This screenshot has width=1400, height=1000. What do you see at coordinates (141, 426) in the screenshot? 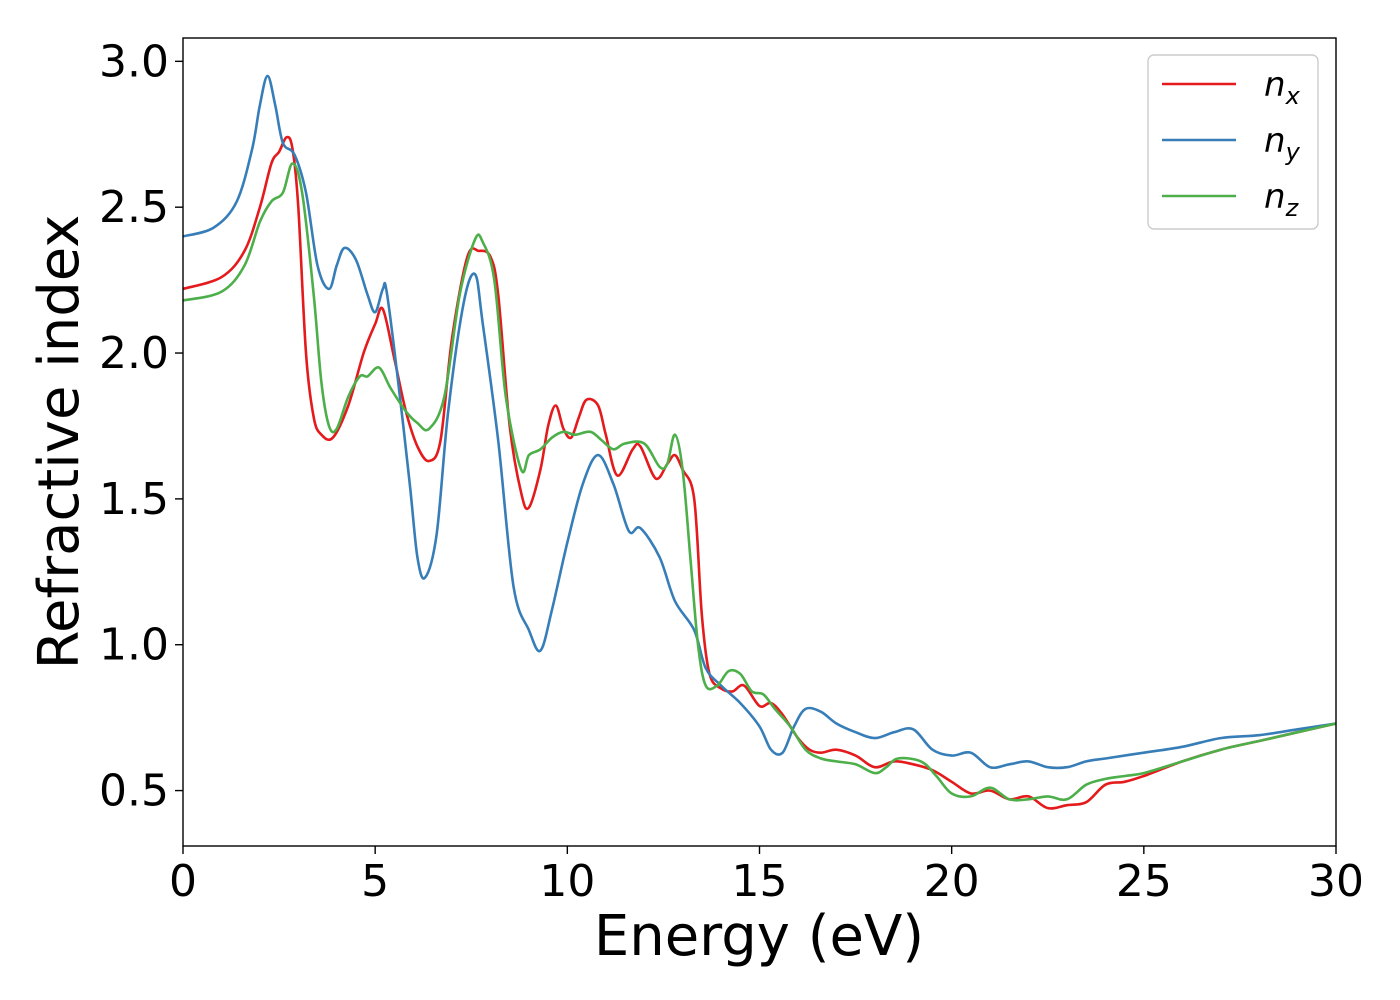
I see `y-axis: 0.5 1.0 1.5 2.0 2.5 3.0` at bounding box center [141, 426].